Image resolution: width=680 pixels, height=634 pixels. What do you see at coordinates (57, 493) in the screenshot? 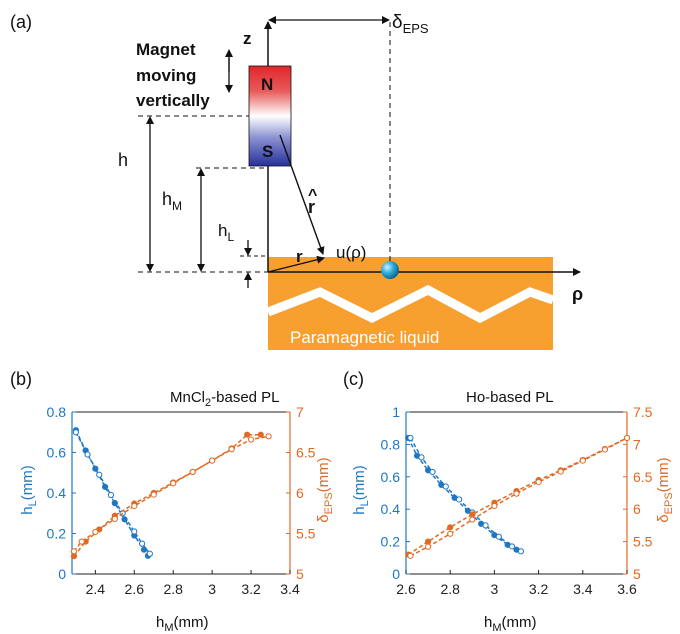
I see `panel-b-y-left-tick-label: 0.4` at bounding box center [57, 493].